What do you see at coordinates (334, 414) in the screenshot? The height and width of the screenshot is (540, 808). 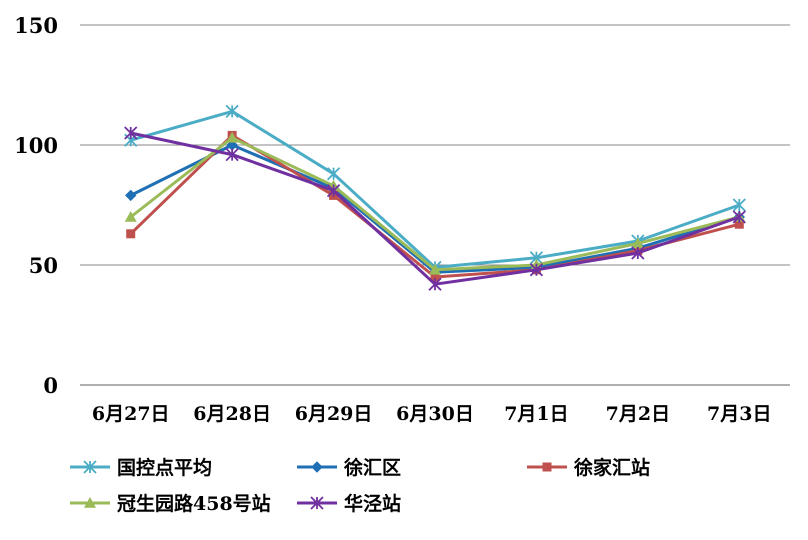 I see `x-tick-label: 6月29日` at bounding box center [334, 414].